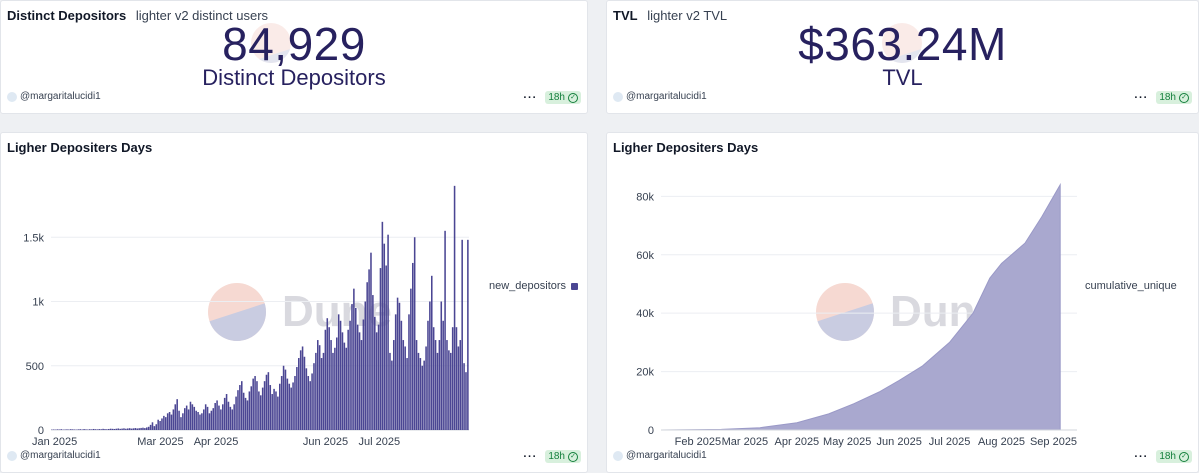 Image resolution: width=1199 pixels, height=473 pixels. Describe the element at coordinates (67, 15) in the screenshot. I see `panel-title: Distinct Depositors` at that location.